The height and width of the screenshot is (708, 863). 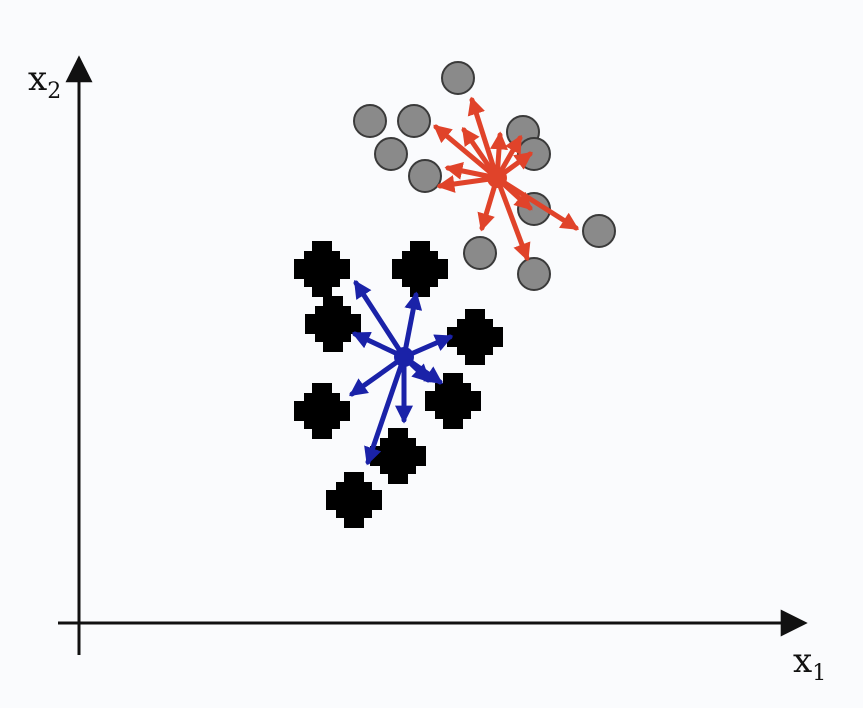 I want to click on red-centroid, so click(x=497, y=178).